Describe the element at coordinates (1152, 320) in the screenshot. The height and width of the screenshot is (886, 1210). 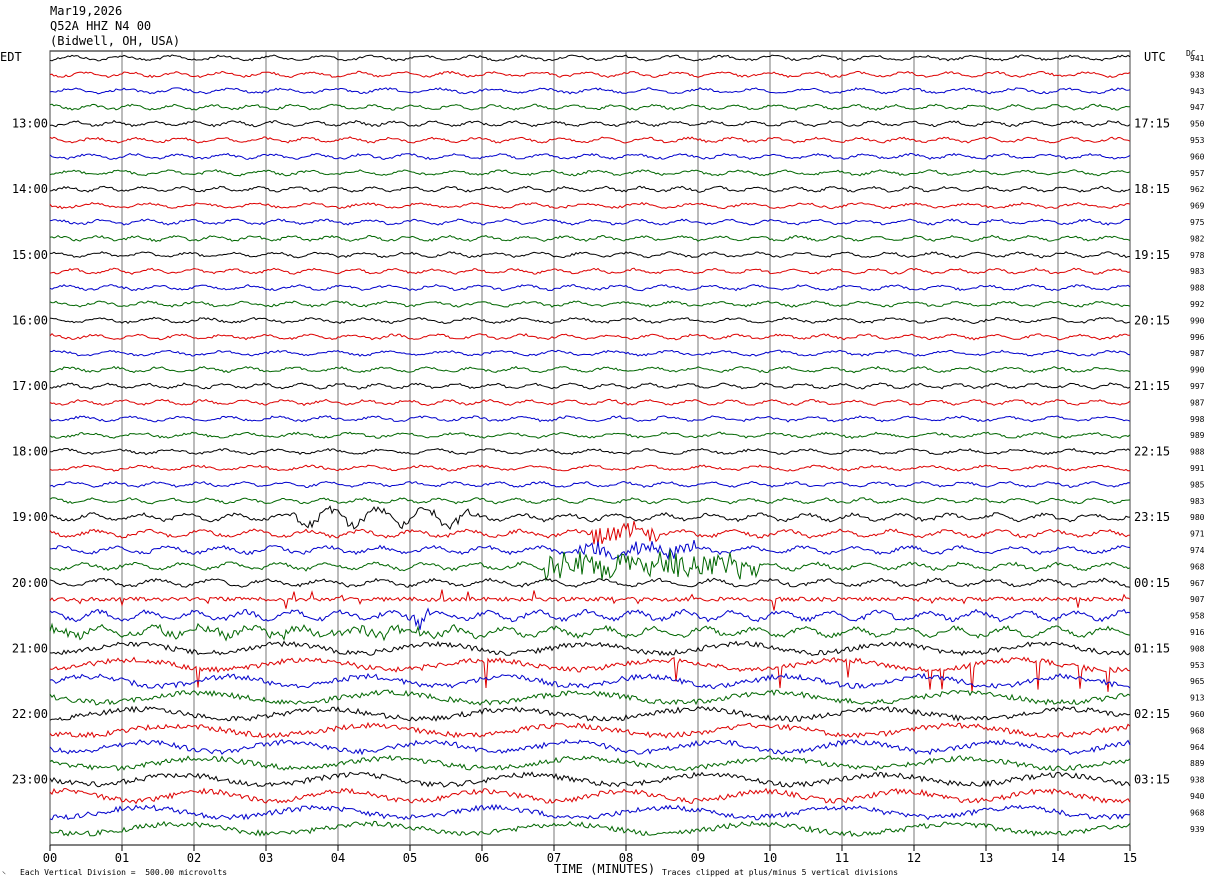
I see `right-hour-label: 20:15` at that location.